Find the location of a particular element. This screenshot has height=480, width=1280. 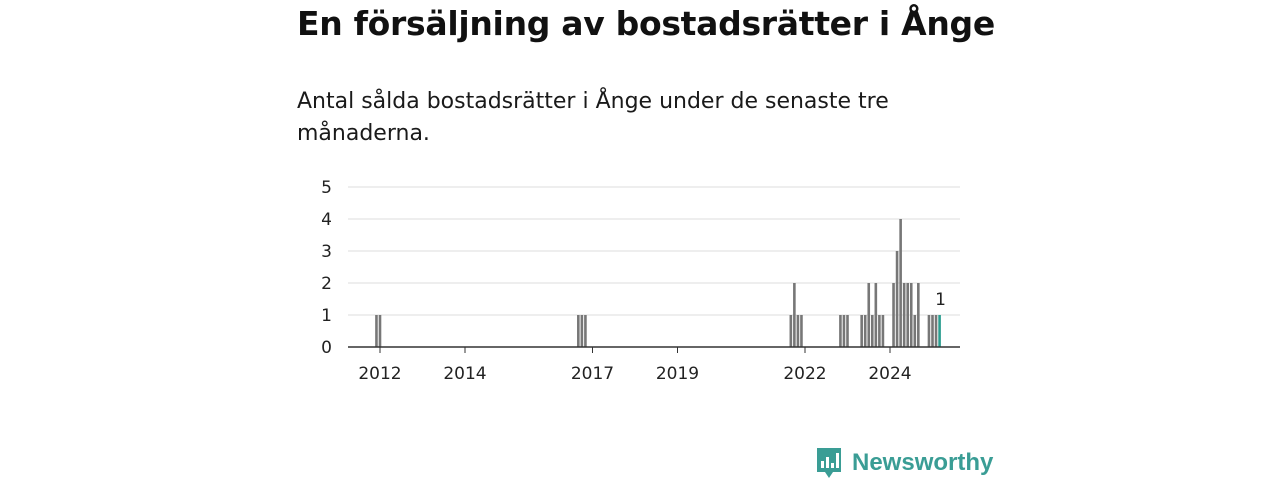

y-tick-label: 0 is located at coordinates (326, 348).